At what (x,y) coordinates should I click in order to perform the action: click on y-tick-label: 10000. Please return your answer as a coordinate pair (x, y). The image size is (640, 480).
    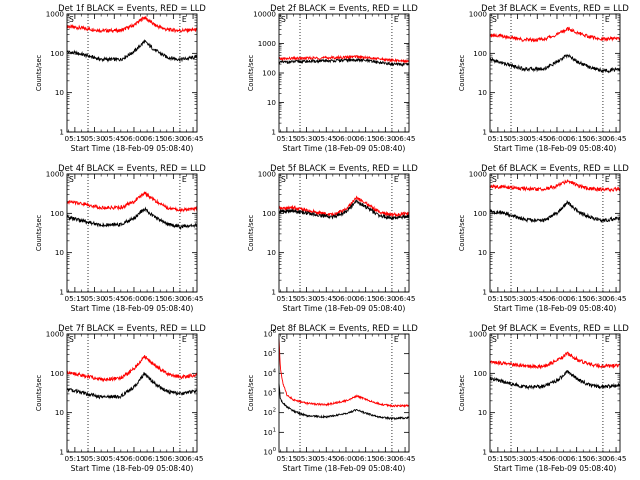
    Looking at the image, I should click on (264, 14).